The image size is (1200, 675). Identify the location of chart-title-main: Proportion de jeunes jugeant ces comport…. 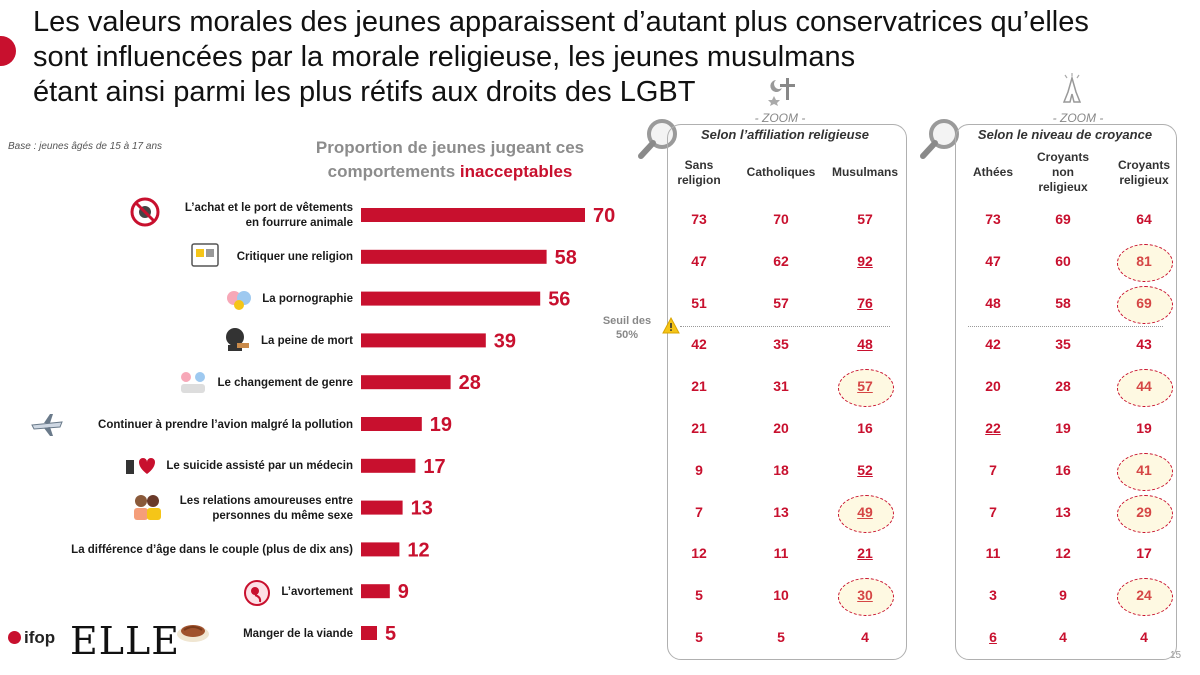
(450, 159).